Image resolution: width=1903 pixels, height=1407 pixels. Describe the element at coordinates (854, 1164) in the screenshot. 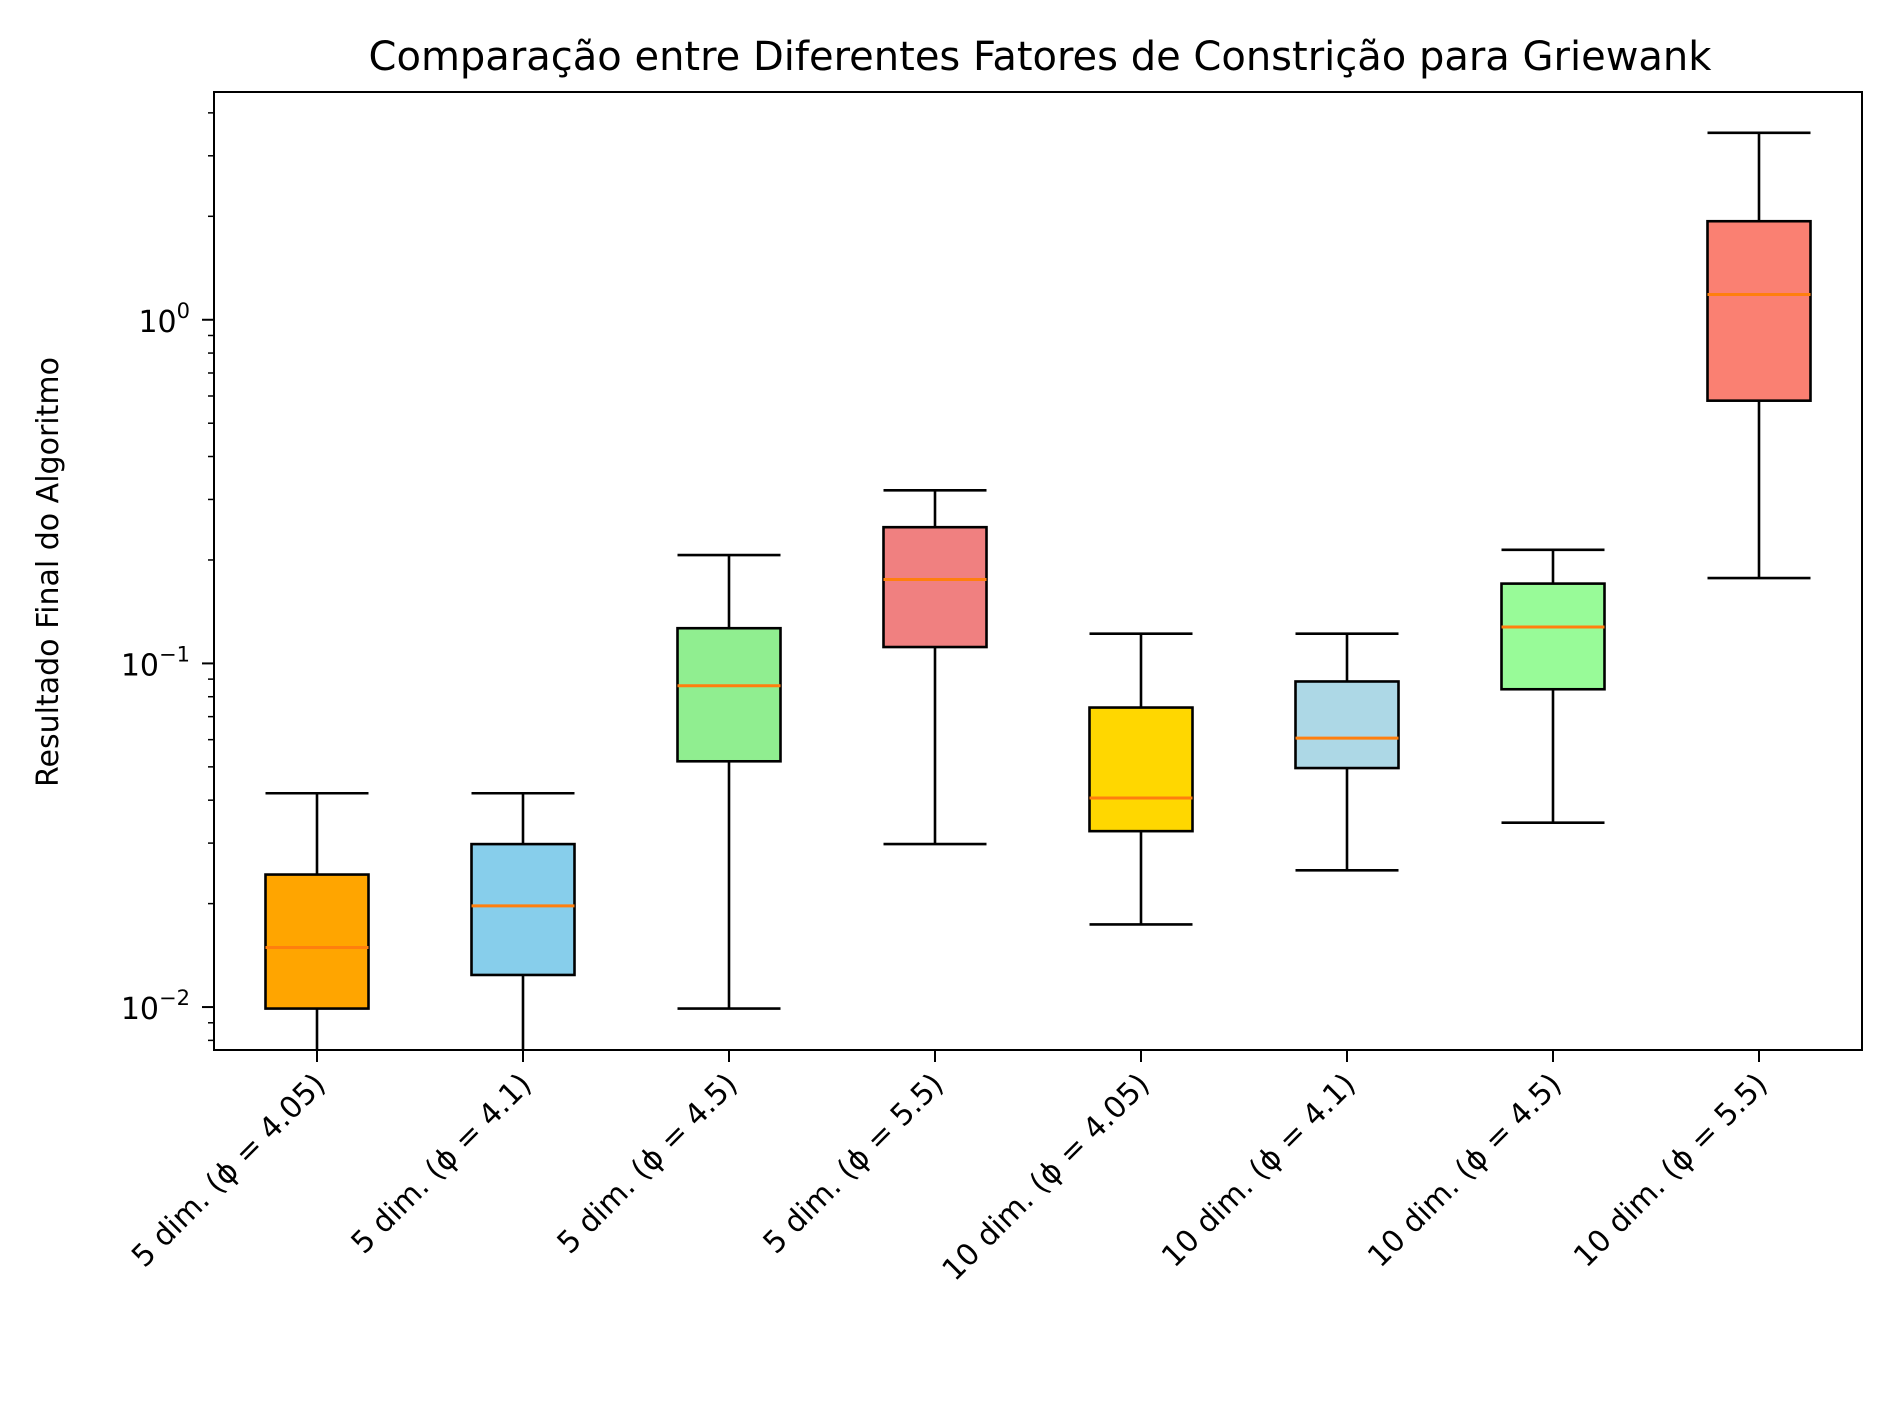

I see `x-tick-label-4: 5 dim. (ϕ = 5.5)` at that location.